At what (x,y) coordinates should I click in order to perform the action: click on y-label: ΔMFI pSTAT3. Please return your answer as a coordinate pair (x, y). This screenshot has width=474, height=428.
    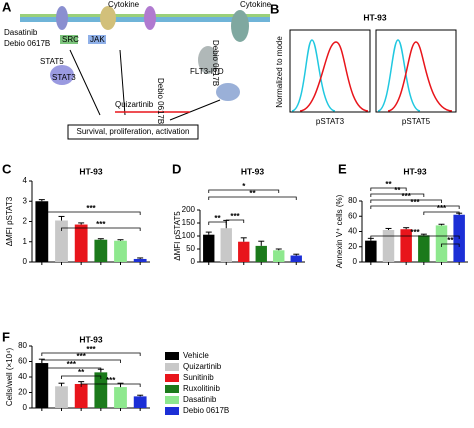
    Looking at the image, I should click on (9, 221).